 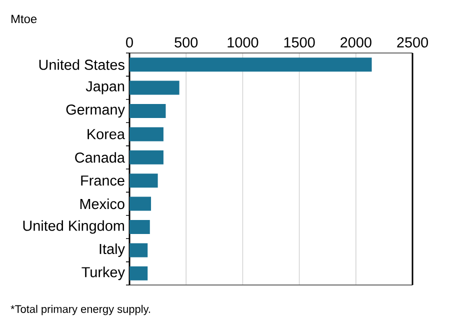 I want to click on x-tick-label: 2000, so click(x=356, y=42).